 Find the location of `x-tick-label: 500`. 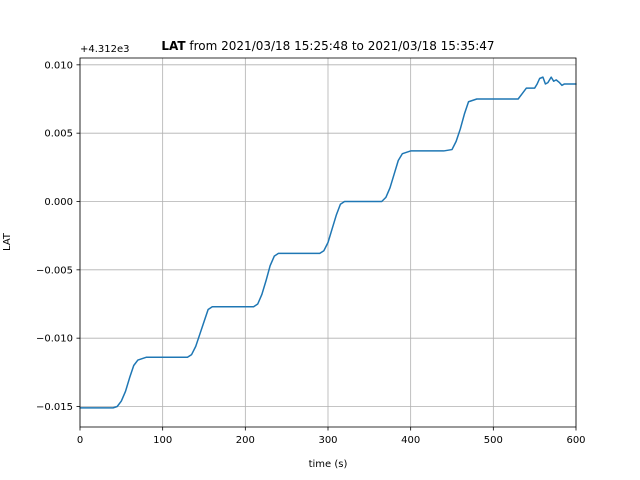

x-tick-label: 500 is located at coordinates (493, 440).